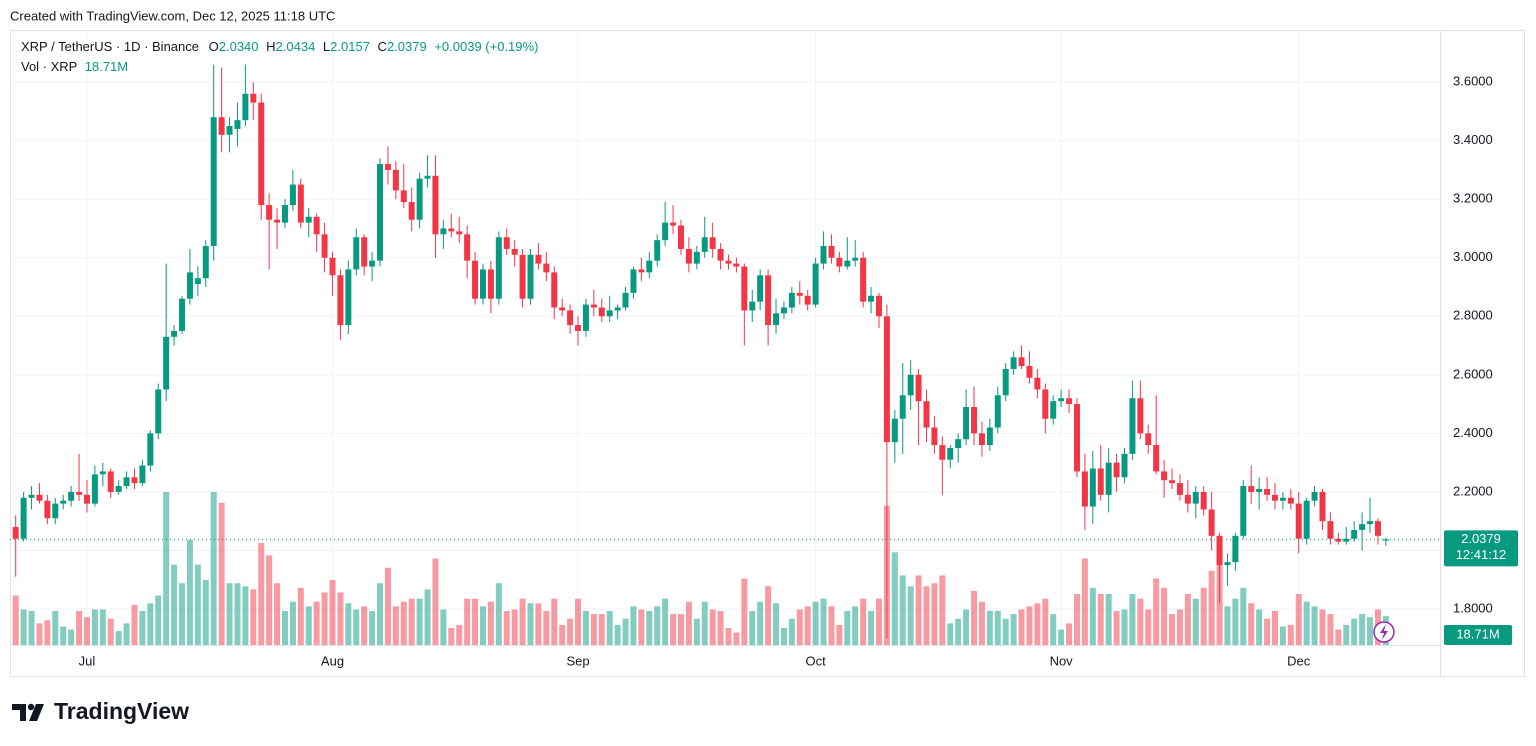 This screenshot has width=1536, height=746. I want to click on x-tick-label: Jul, so click(87, 660).